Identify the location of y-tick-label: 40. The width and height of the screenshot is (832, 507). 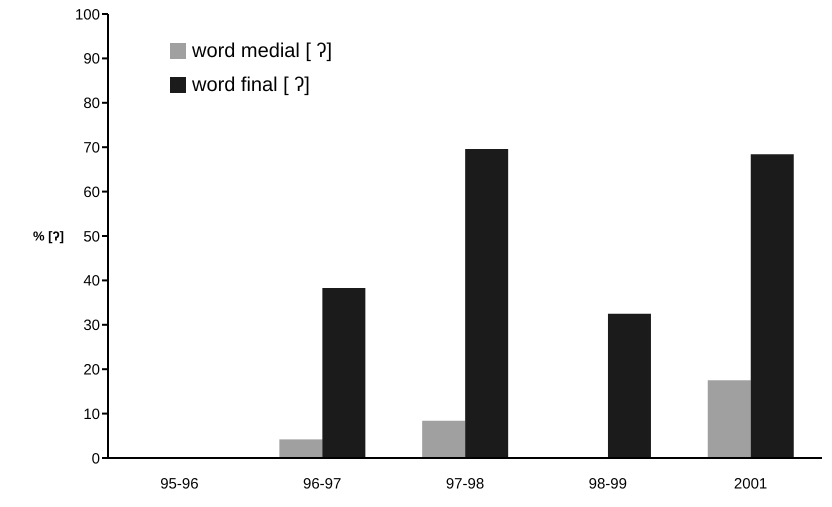
(91, 281).